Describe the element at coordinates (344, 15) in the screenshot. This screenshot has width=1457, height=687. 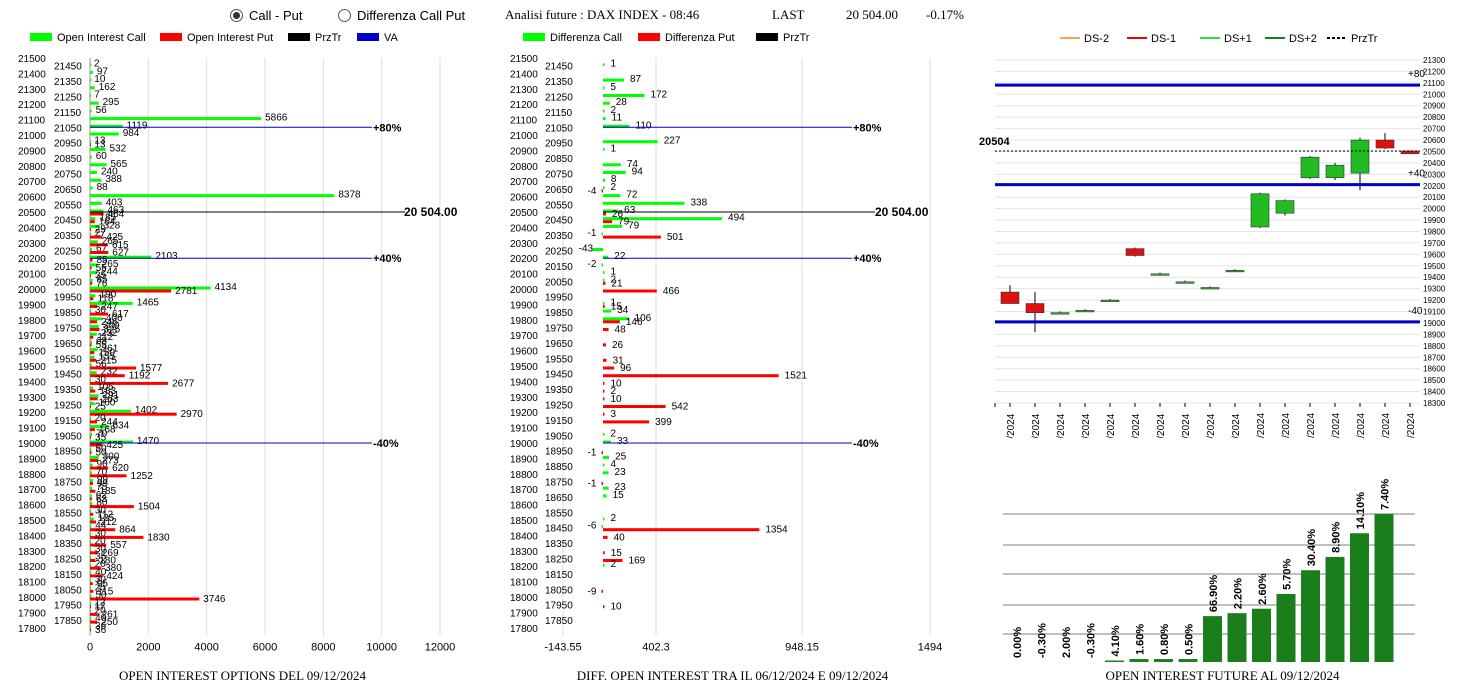
I see `radio-unselected-icon` at that location.